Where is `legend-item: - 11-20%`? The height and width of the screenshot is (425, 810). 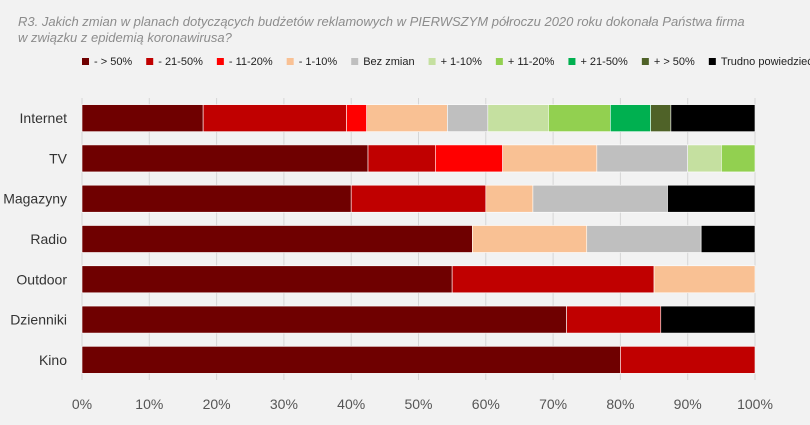
legend-item: - 11-20% is located at coordinates (244, 62).